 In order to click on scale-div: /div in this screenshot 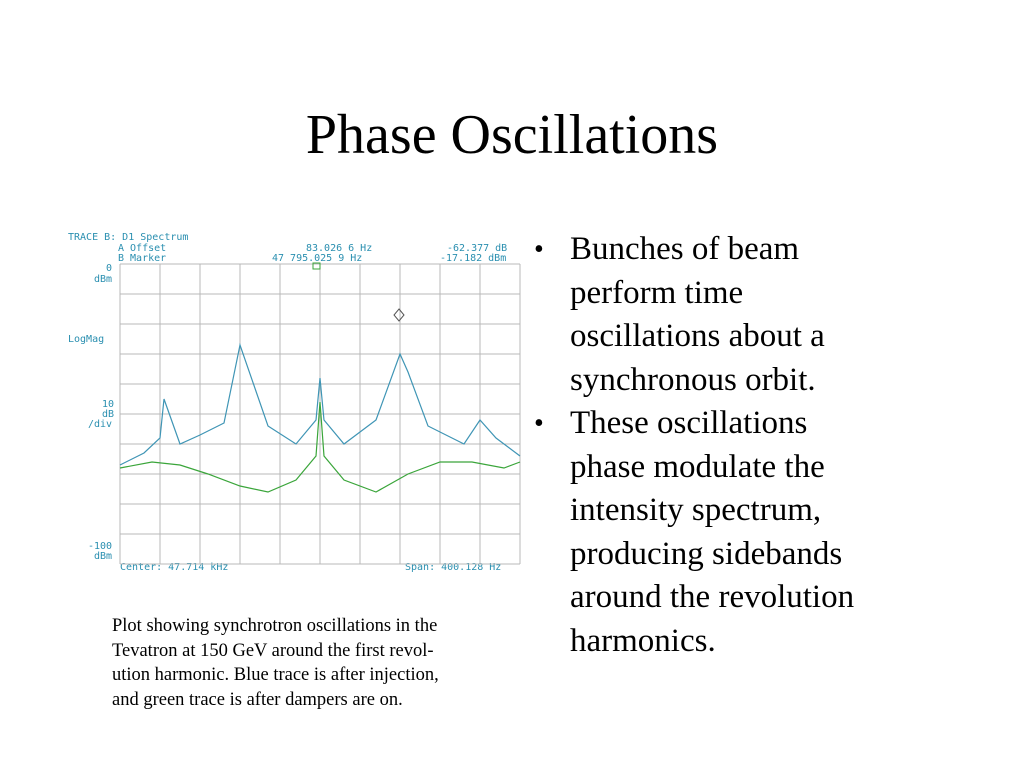, I will do `click(100, 424)`.